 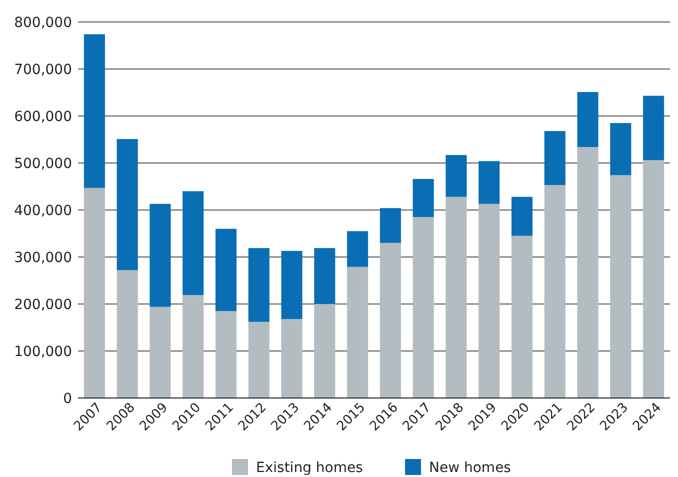 What do you see at coordinates (43, 70) in the screenshot?
I see `y-tick-label: 700,000` at bounding box center [43, 70].